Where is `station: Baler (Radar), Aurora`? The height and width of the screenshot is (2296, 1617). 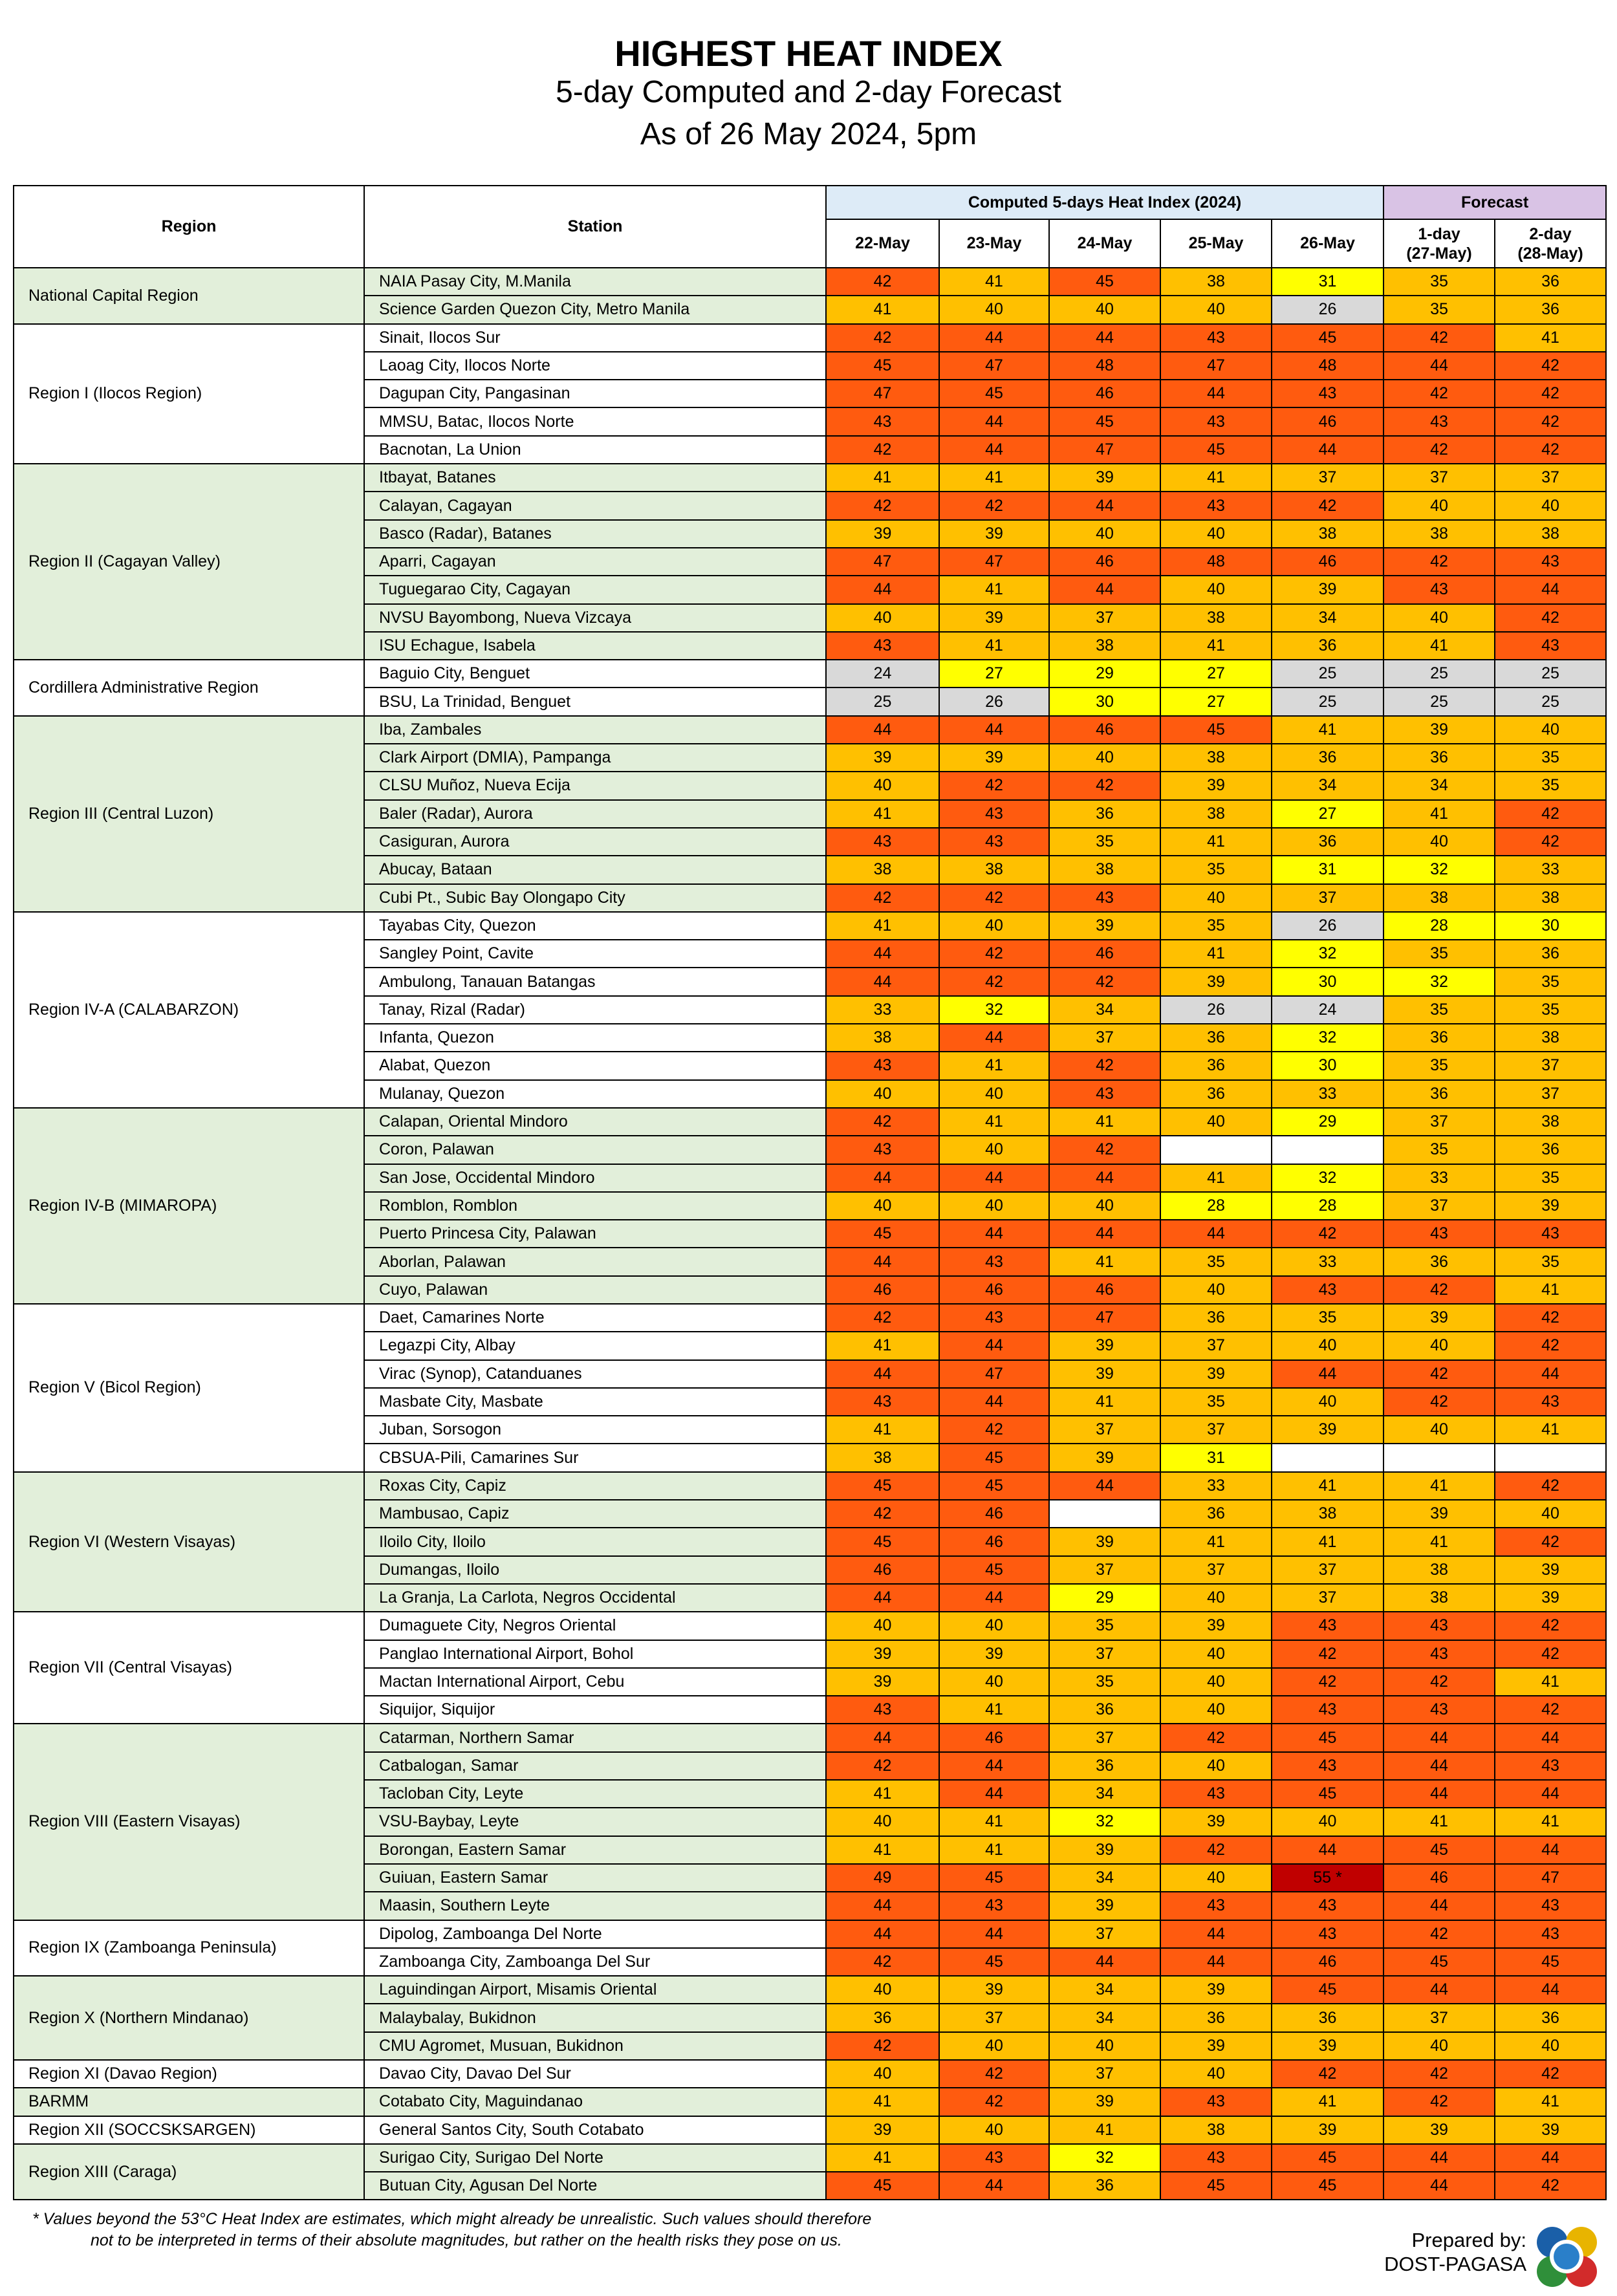 station: Baler (Radar), Aurora is located at coordinates (596, 814).